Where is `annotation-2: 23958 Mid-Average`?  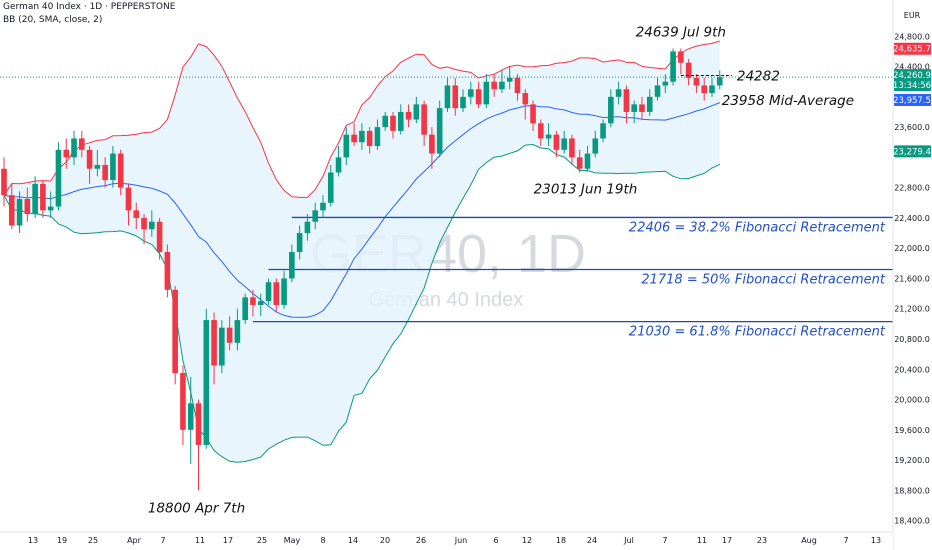
annotation-2: 23958 Mid-Average is located at coordinates (788, 101).